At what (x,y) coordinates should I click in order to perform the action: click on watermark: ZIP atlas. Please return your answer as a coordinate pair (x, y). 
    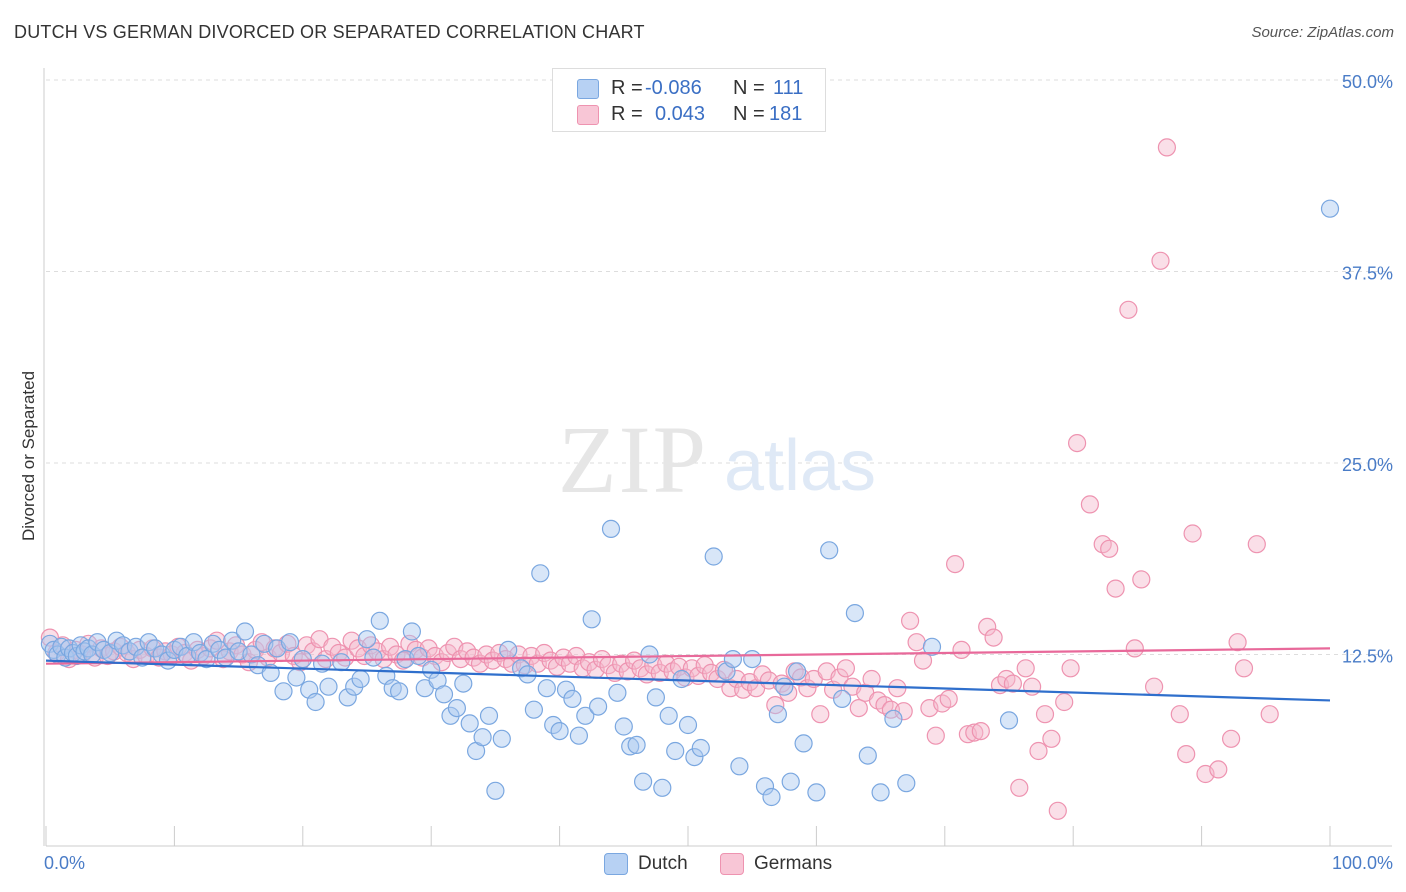
    Looking at the image, I should click on (717, 459).